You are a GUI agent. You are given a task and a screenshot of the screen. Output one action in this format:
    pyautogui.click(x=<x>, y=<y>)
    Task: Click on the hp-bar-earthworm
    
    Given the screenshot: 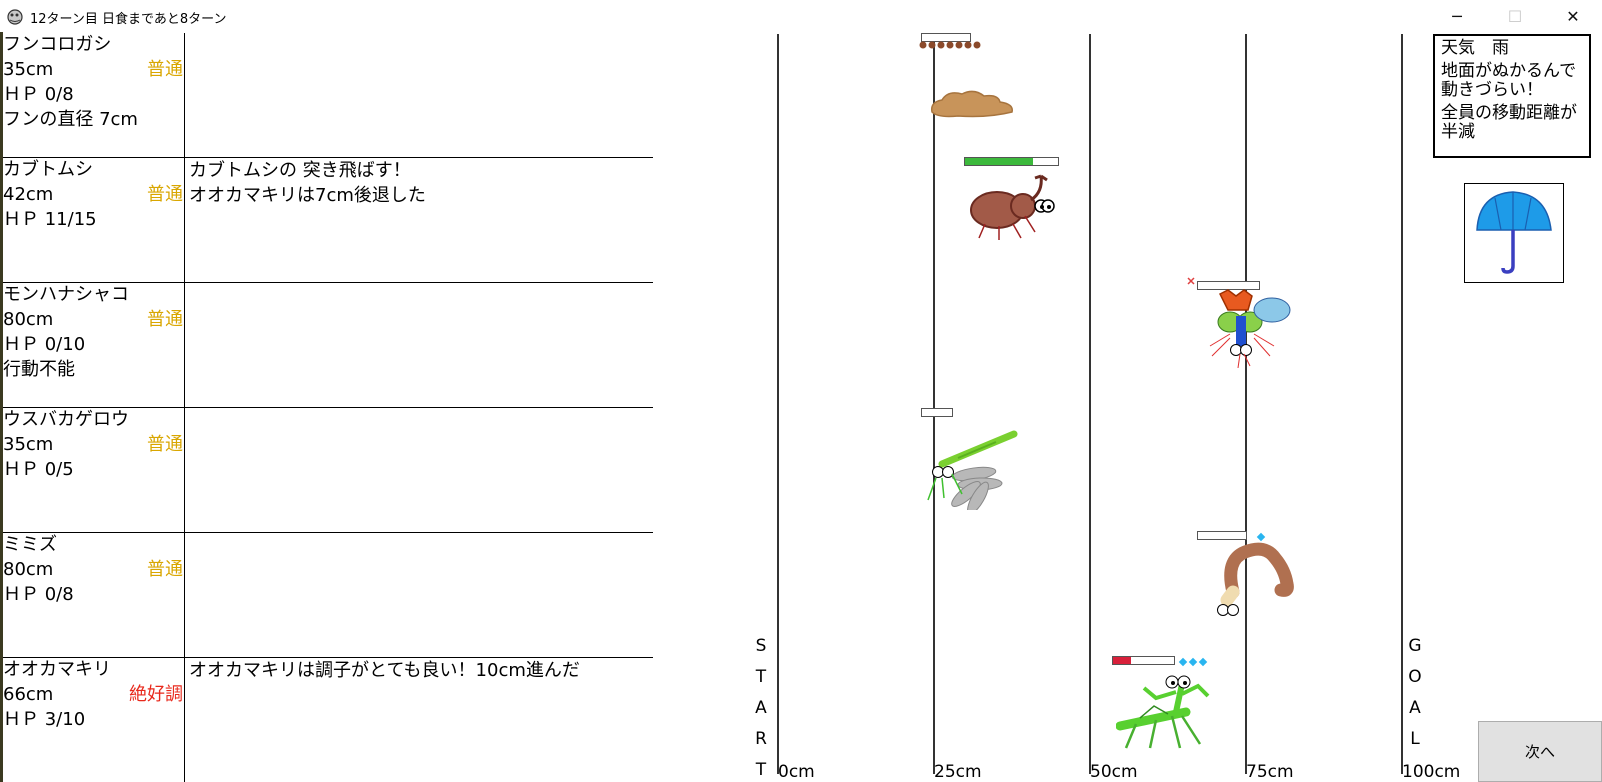 What is the action you would take?
    pyautogui.click(x=1222, y=535)
    